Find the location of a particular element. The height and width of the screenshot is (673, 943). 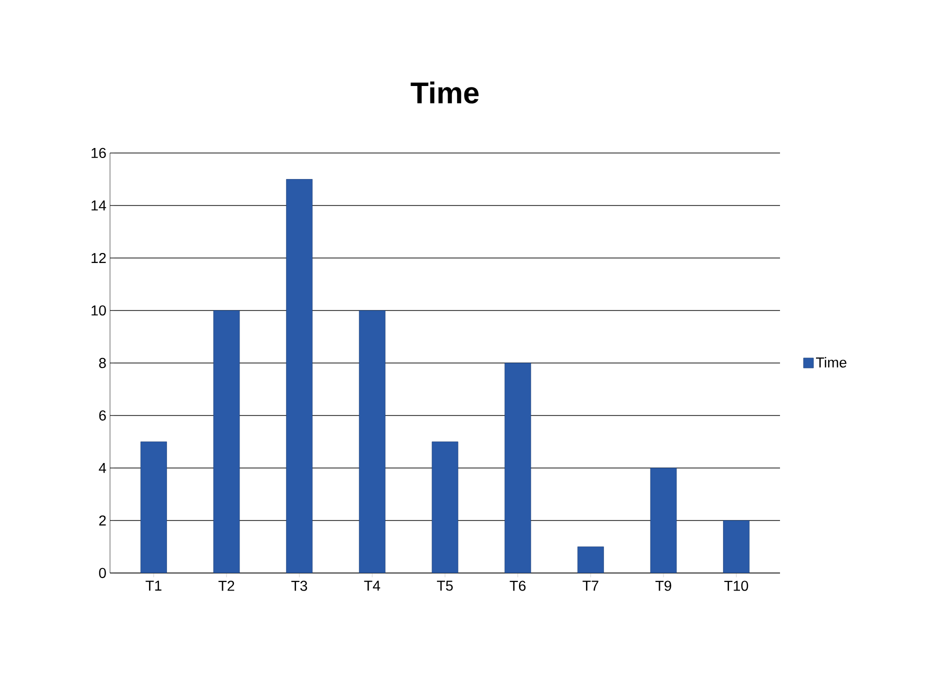

x-tick-label: T6 is located at coordinates (518, 585).